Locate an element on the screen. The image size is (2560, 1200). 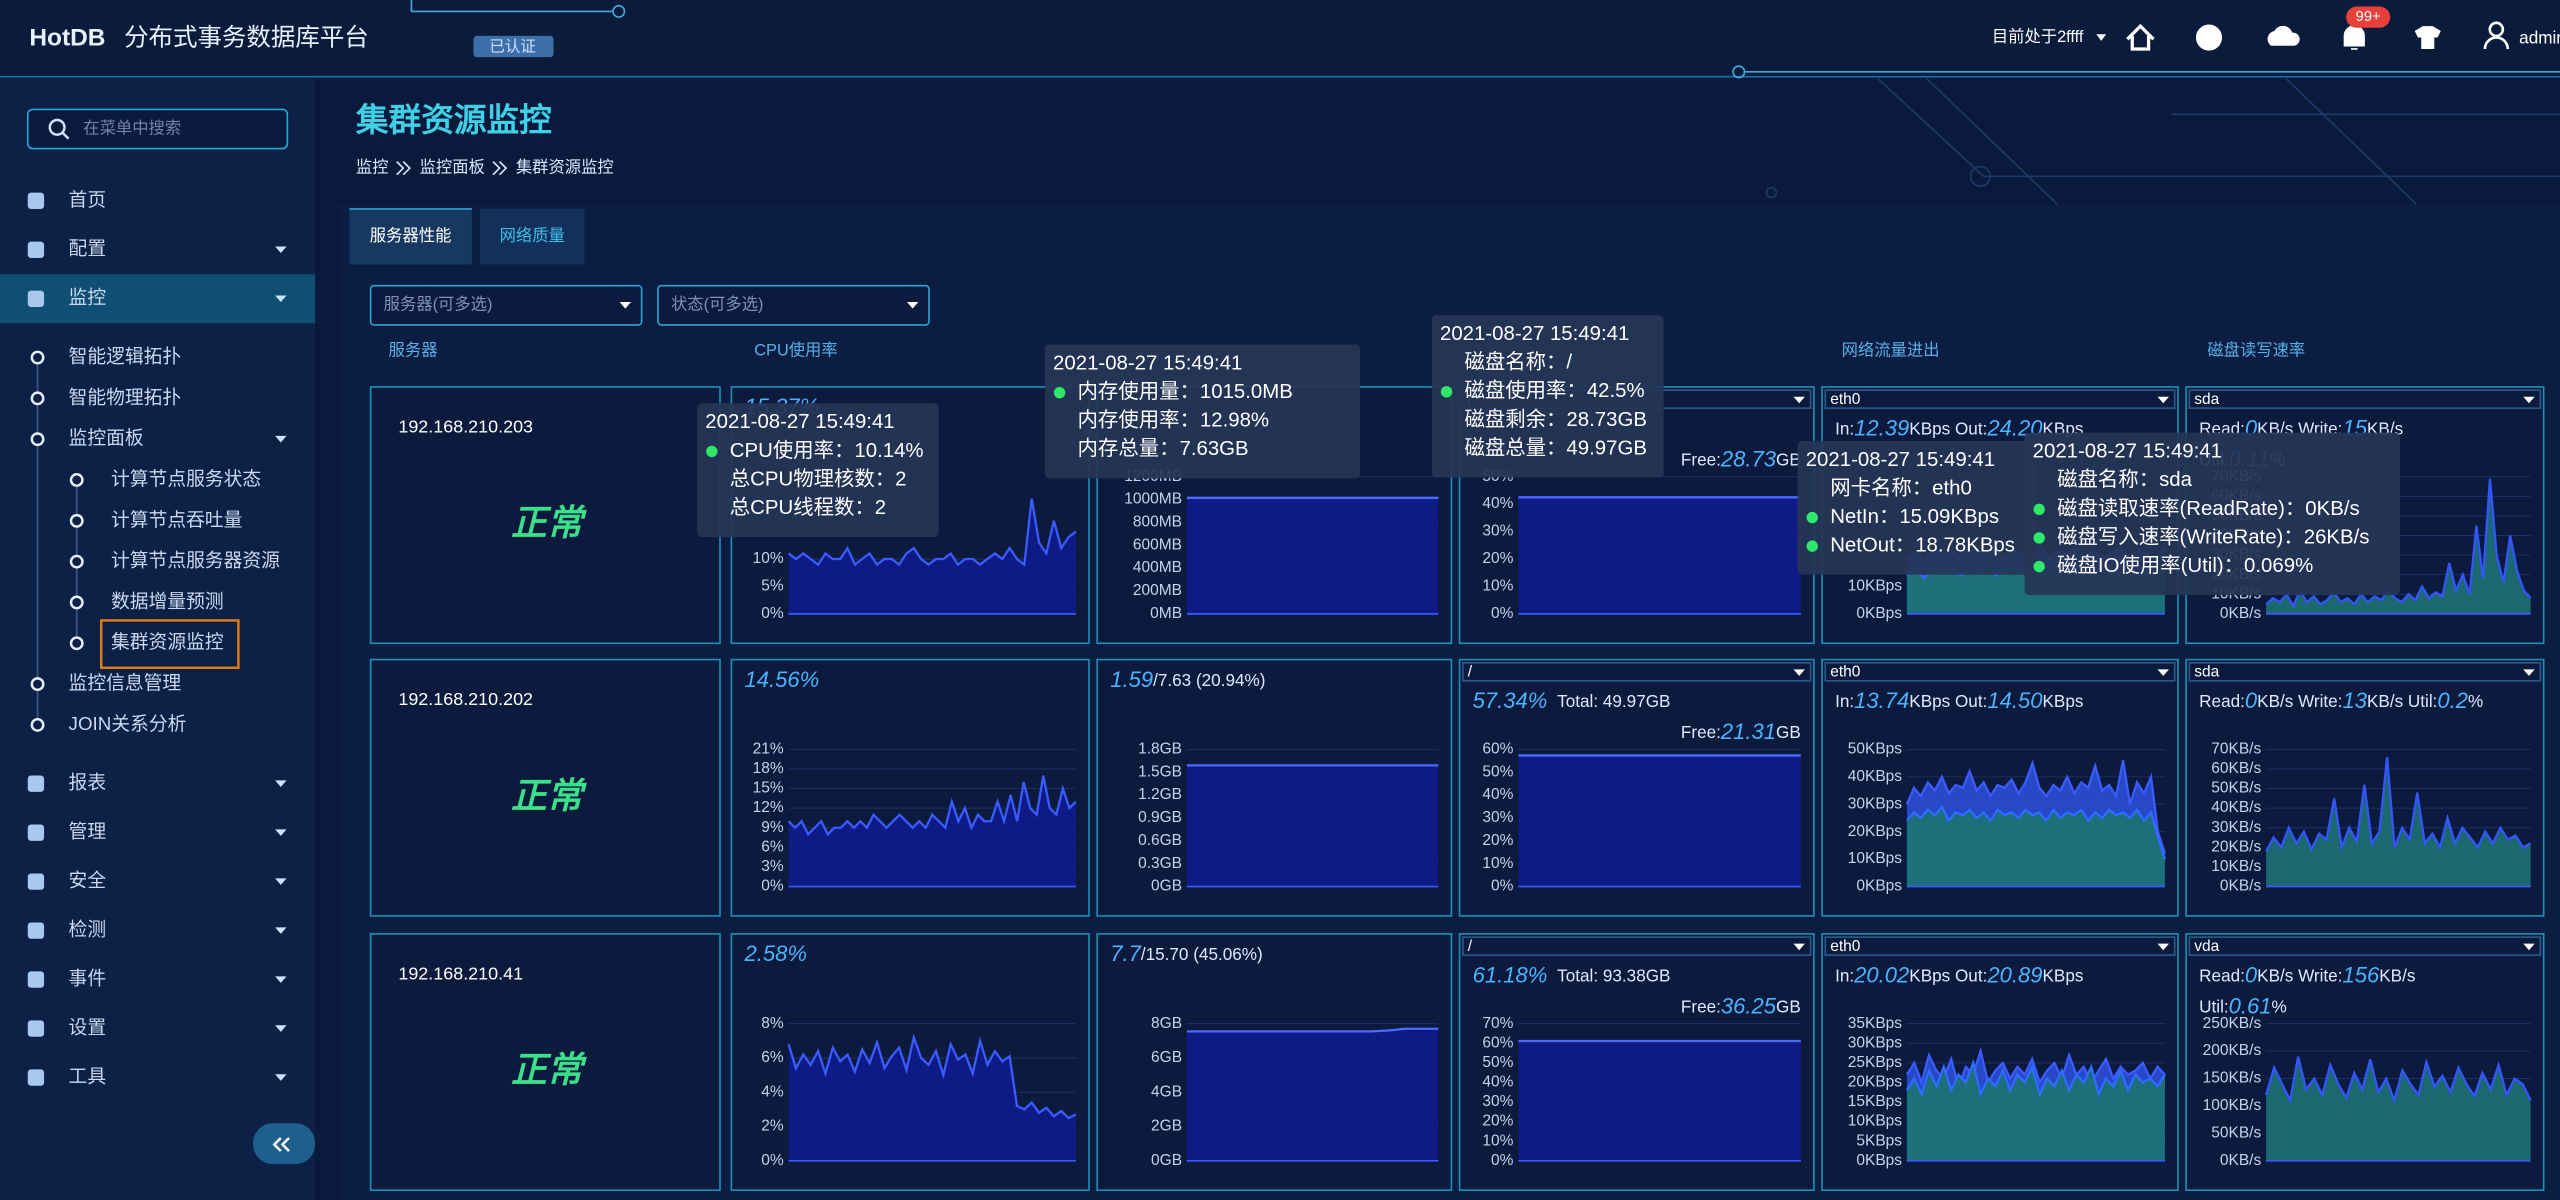
location: 目前处于2ffff is located at coordinates (2038, 37).